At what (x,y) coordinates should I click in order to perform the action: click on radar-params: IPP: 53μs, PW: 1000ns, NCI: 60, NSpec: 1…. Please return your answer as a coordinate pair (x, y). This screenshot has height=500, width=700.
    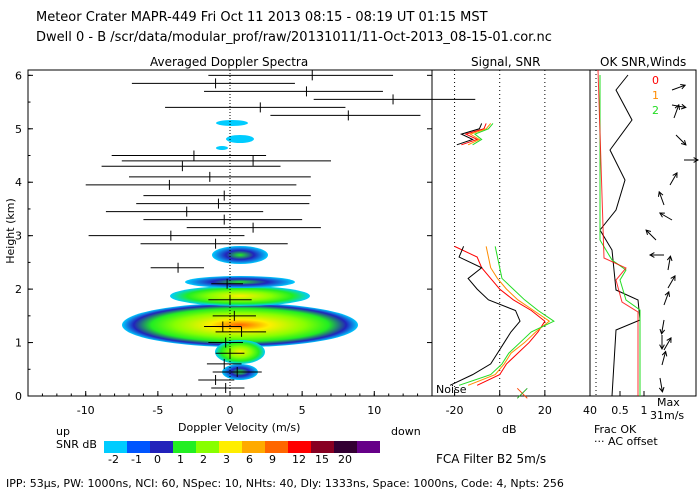
    Looking at the image, I should click on (285, 483).